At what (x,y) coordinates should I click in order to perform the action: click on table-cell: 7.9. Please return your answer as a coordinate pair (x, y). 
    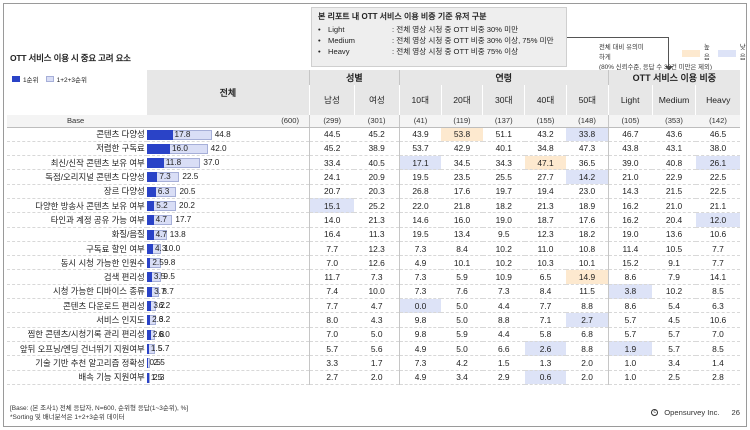
    Looking at the image, I should click on (674, 277).